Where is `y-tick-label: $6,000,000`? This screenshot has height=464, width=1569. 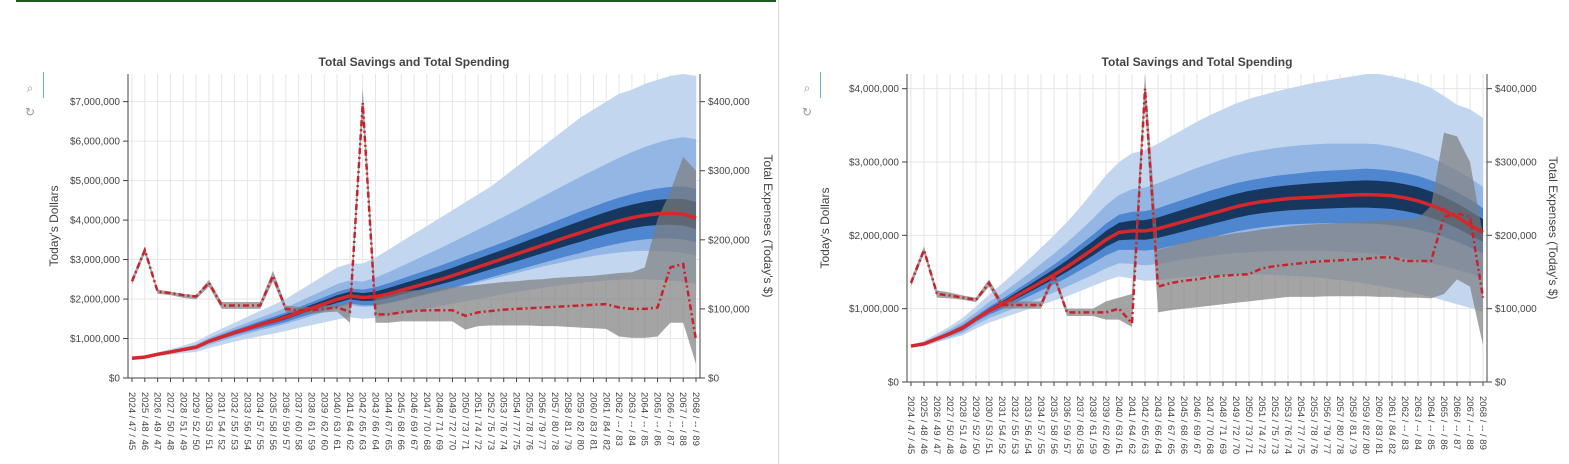 y-tick-label: $6,000,000 is located at coordinates (95, 142).